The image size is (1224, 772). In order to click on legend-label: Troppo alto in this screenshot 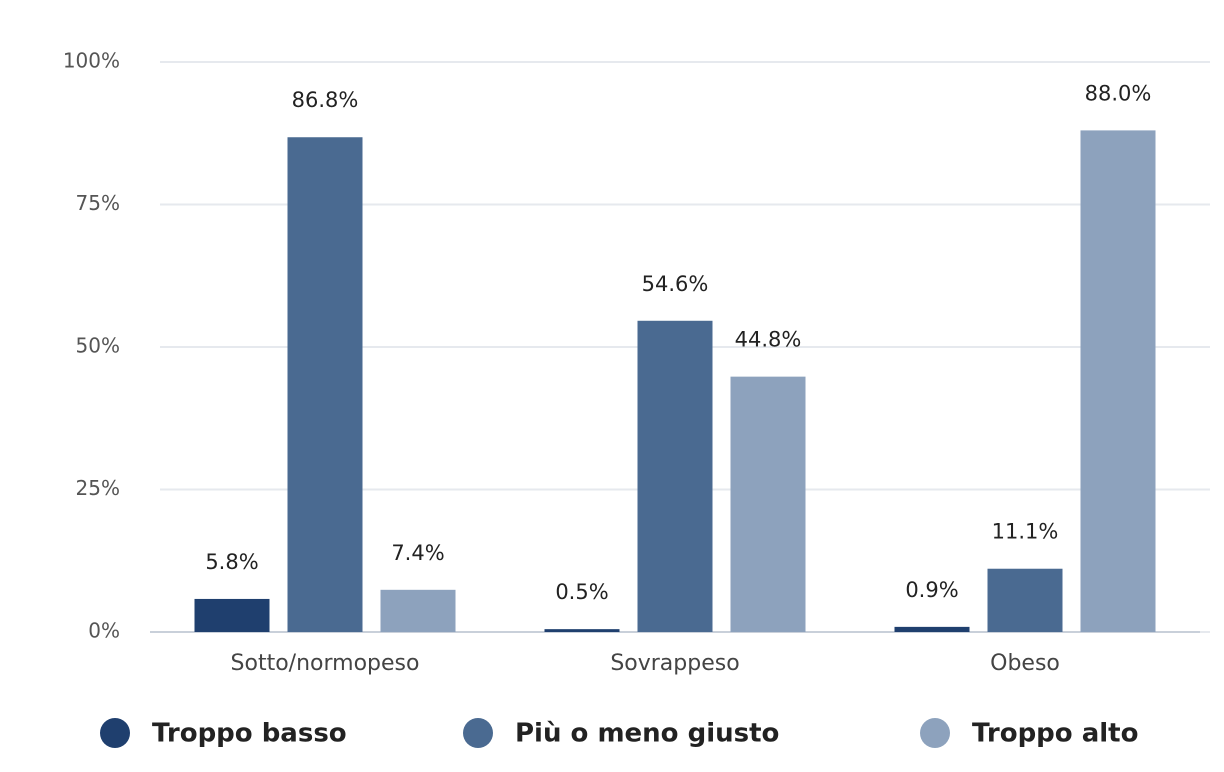, I will do `click(1055, 734)`.